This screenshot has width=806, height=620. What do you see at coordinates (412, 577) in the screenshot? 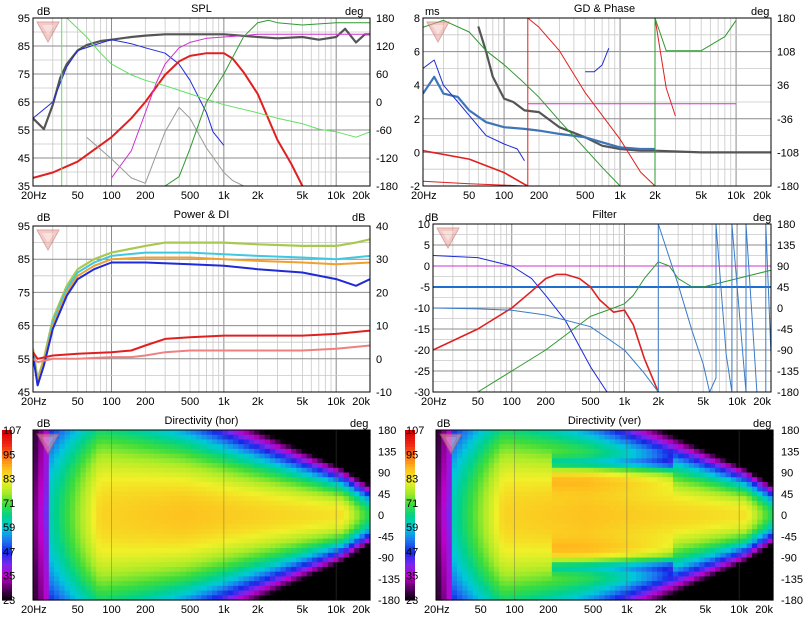
I see `colorbar-tick-label: 35` at bounding box center [412, 577].